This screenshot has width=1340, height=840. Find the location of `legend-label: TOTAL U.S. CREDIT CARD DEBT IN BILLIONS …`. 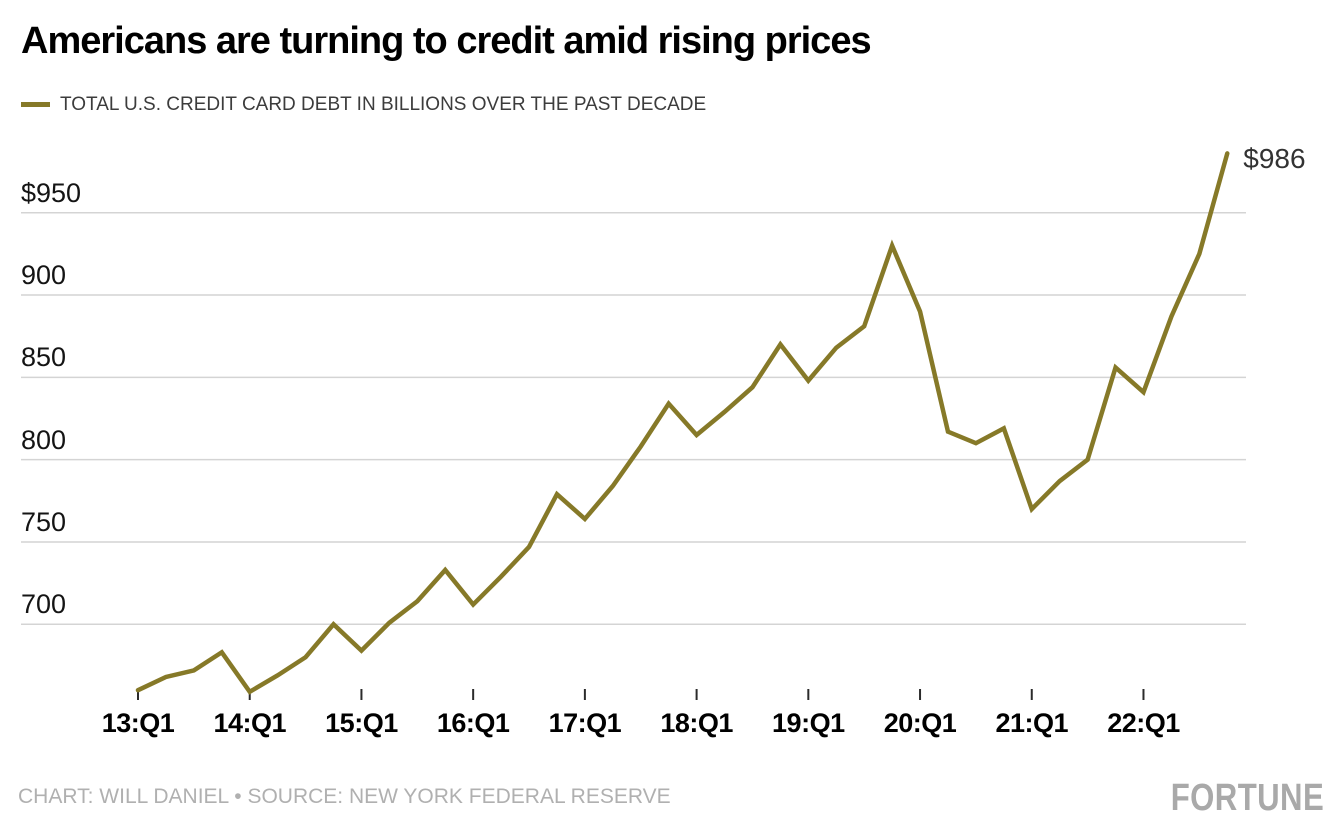

legend-label: TOTAL U.S. CREDIT CARD DEBT IN BILLIONS … is located at coordinates (383, 104).